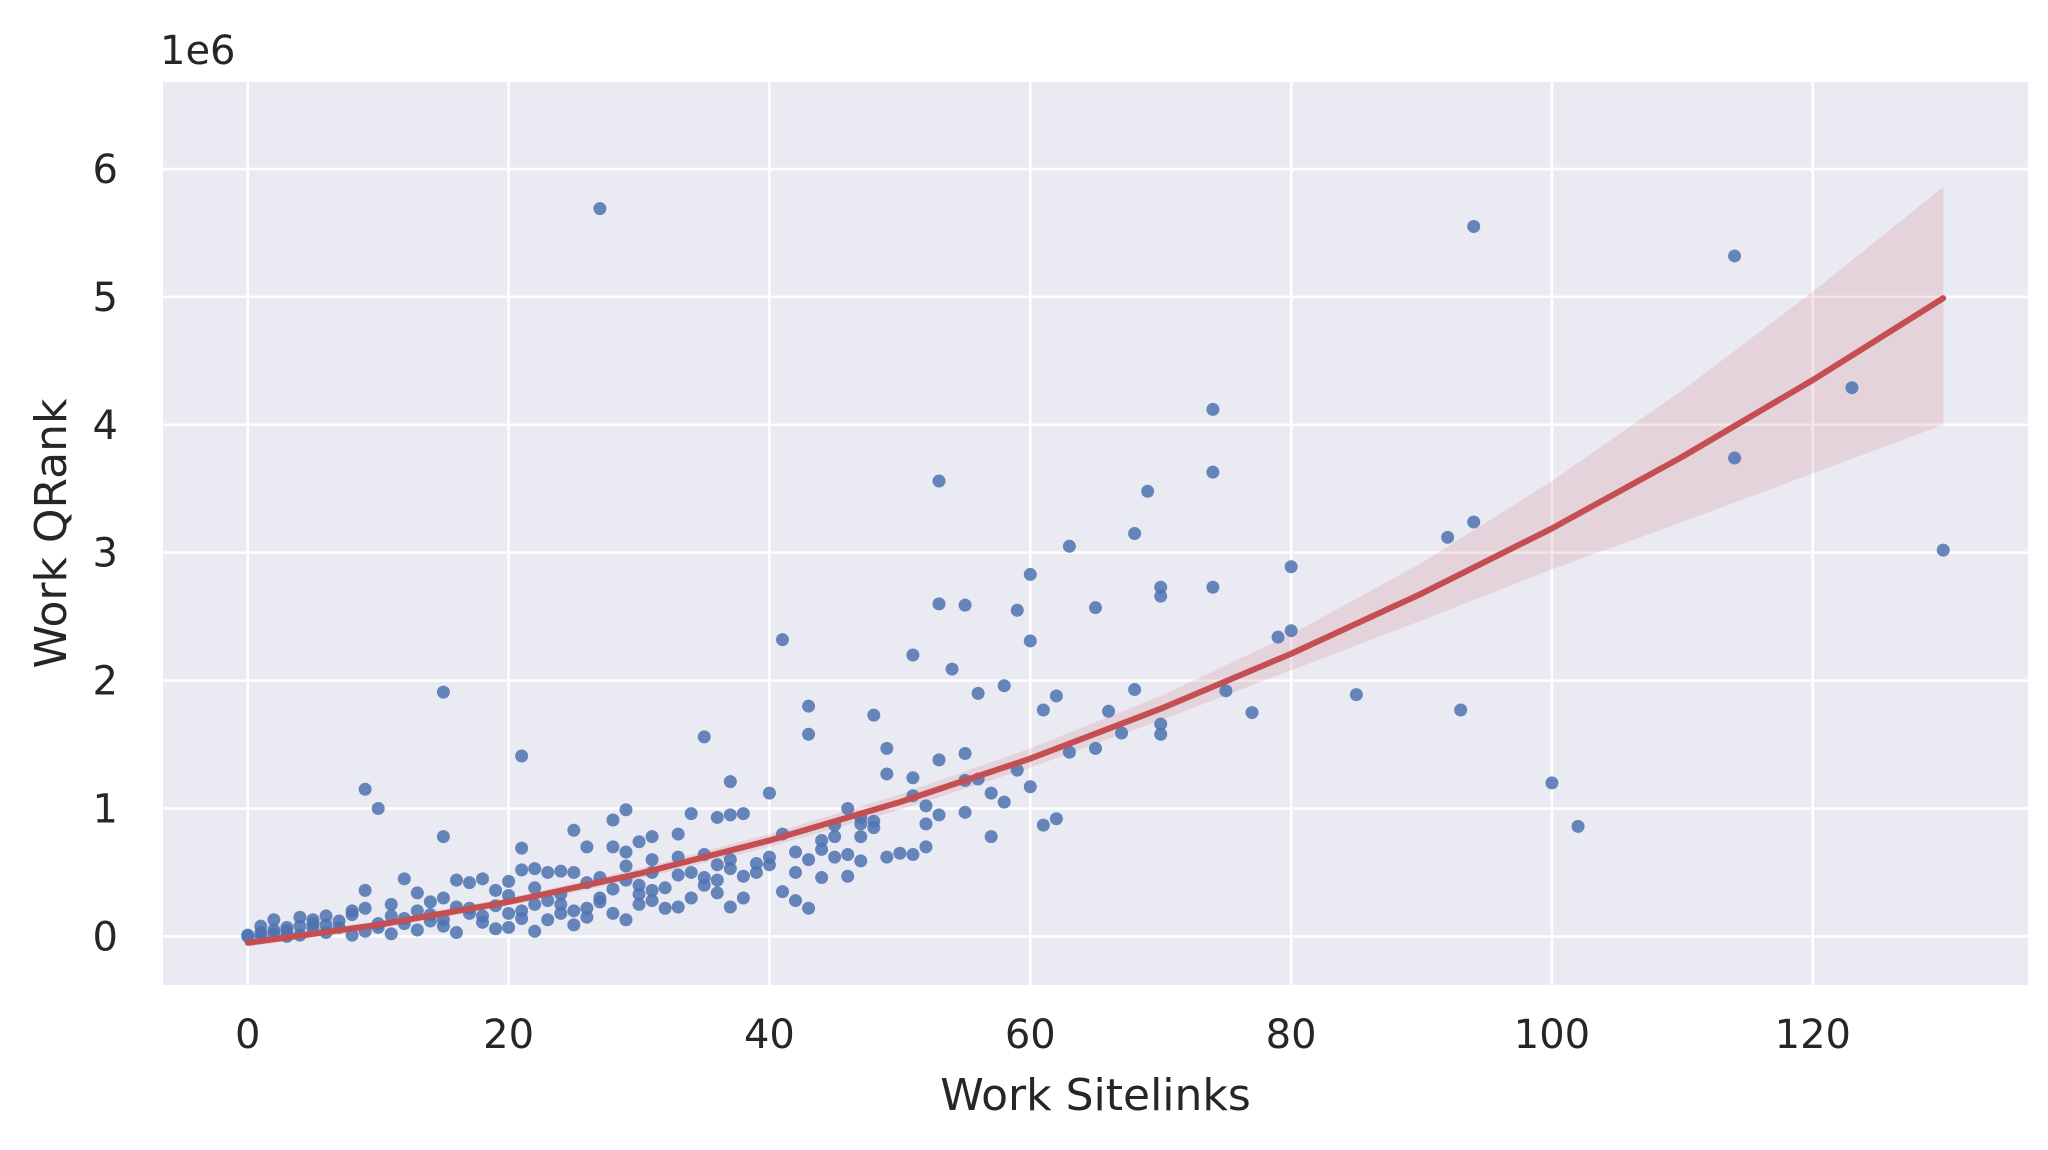 The image size is (2048, 1150). I want to click on y-tick-label: 0, so click(105, 937).